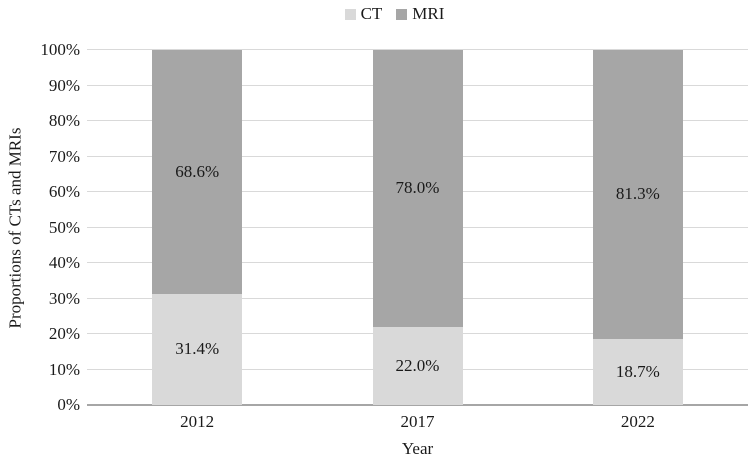 The width and height of the screenshot is (755, 465). I want to click on y-tick-label: 0%, so click(68, 404).